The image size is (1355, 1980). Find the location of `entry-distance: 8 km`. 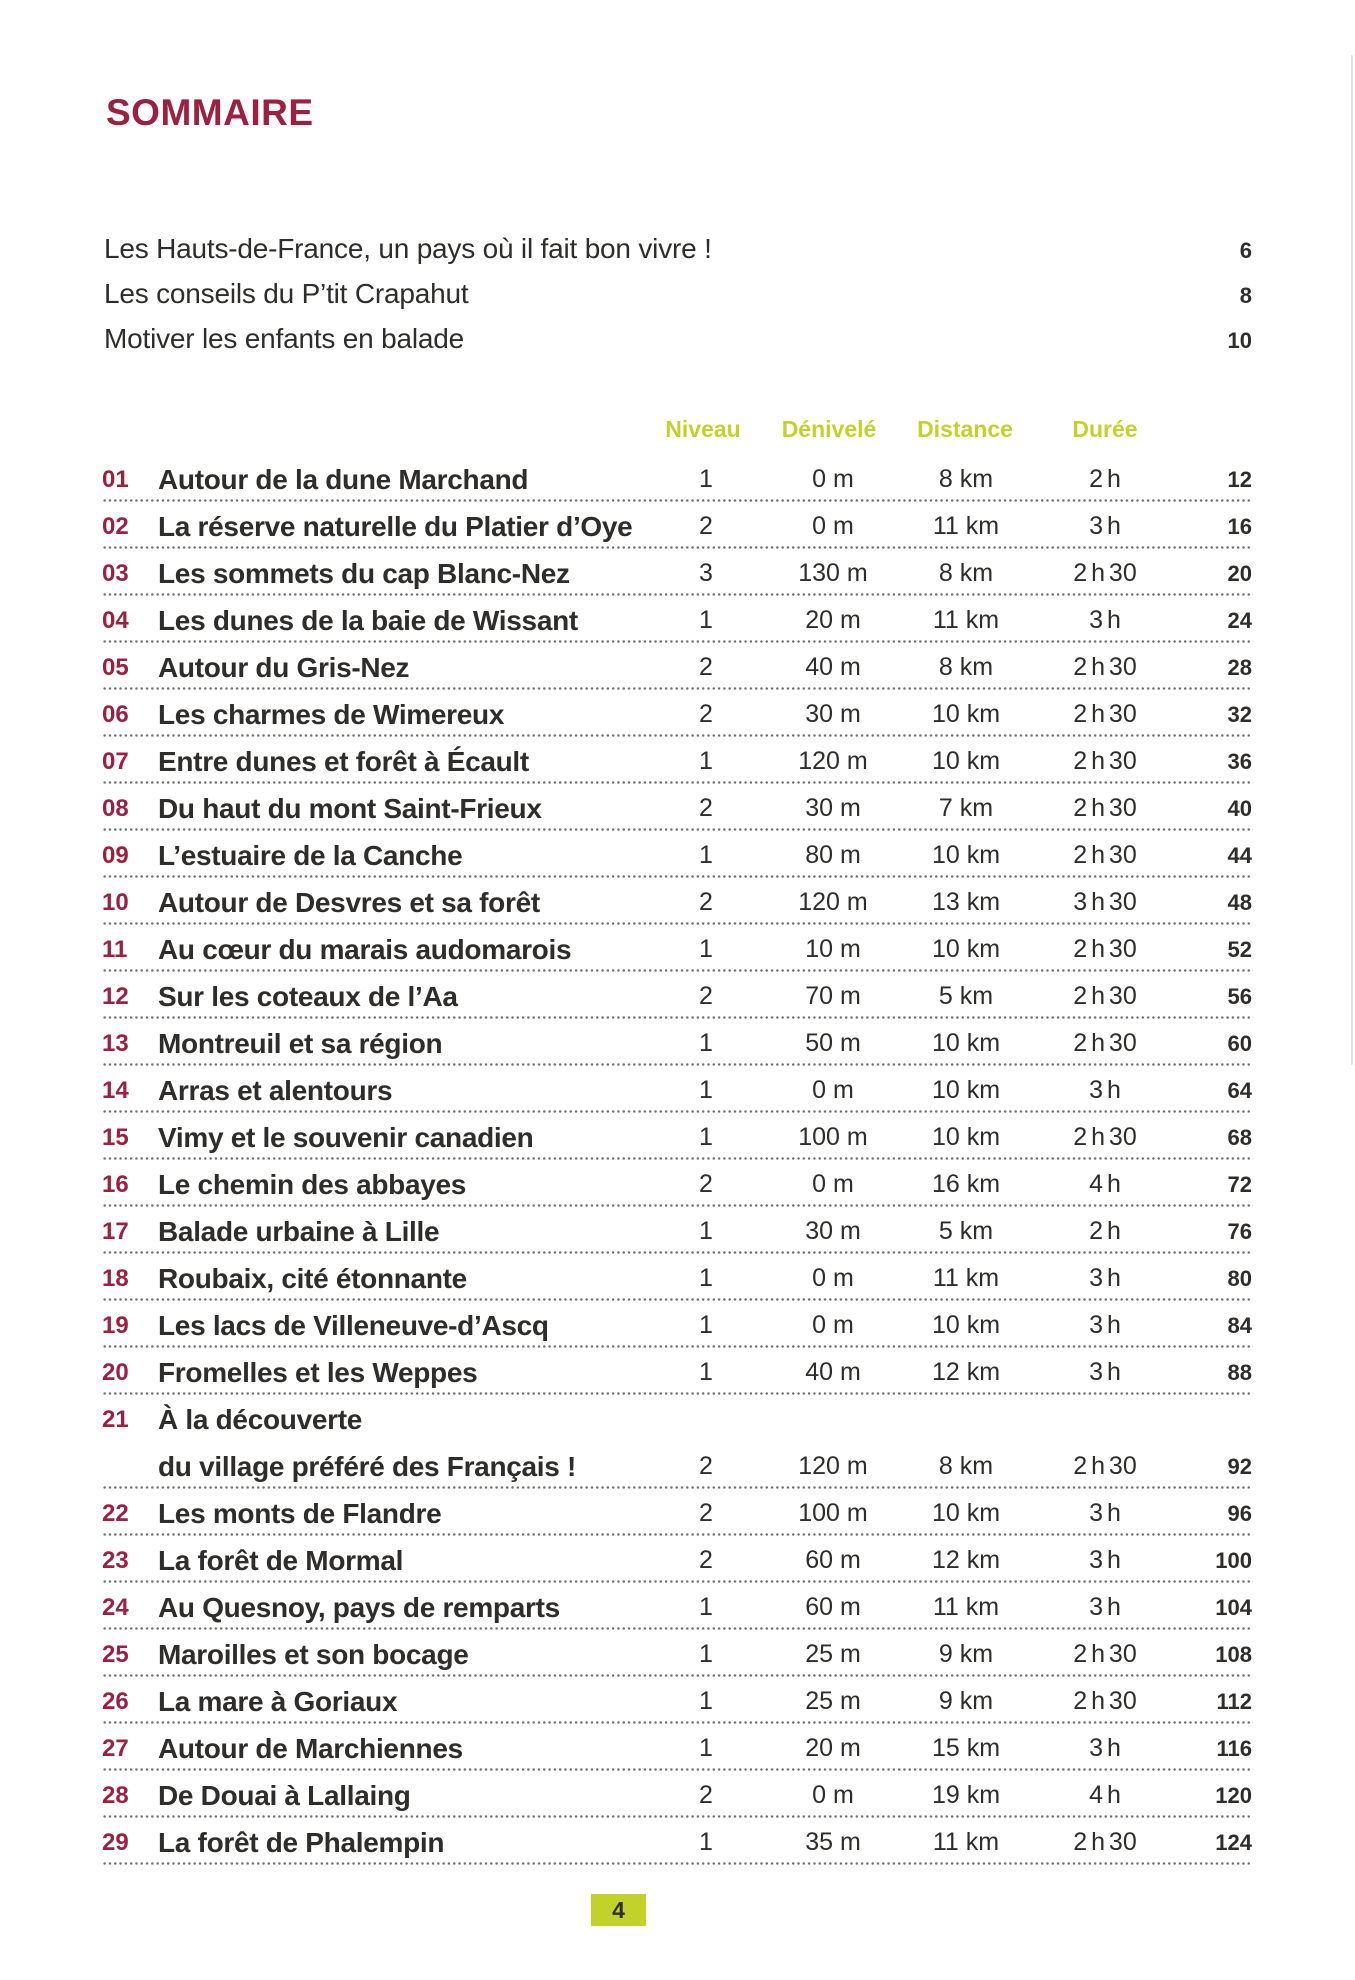

entry-distance: 8 km is located at coordinates (966, 479).